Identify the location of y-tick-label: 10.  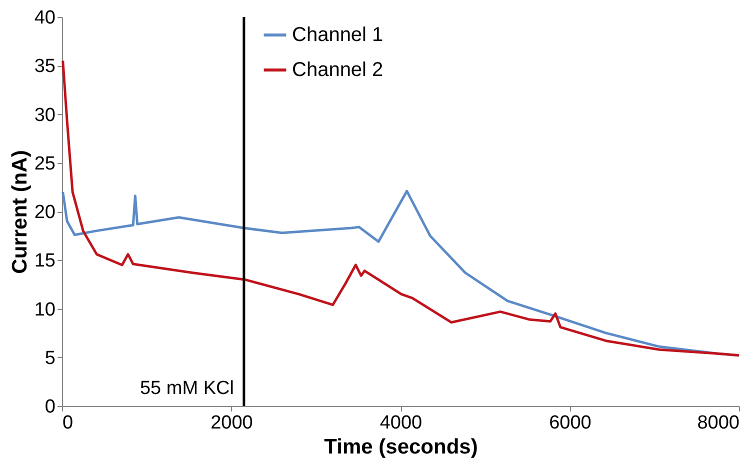
(45, 309).